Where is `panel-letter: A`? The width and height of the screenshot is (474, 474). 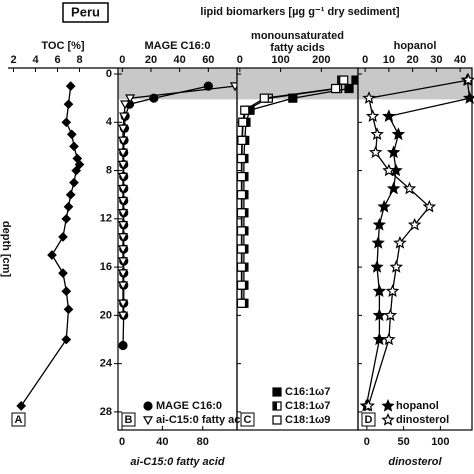 panel-letter: A is located at coordinates (19, 420).